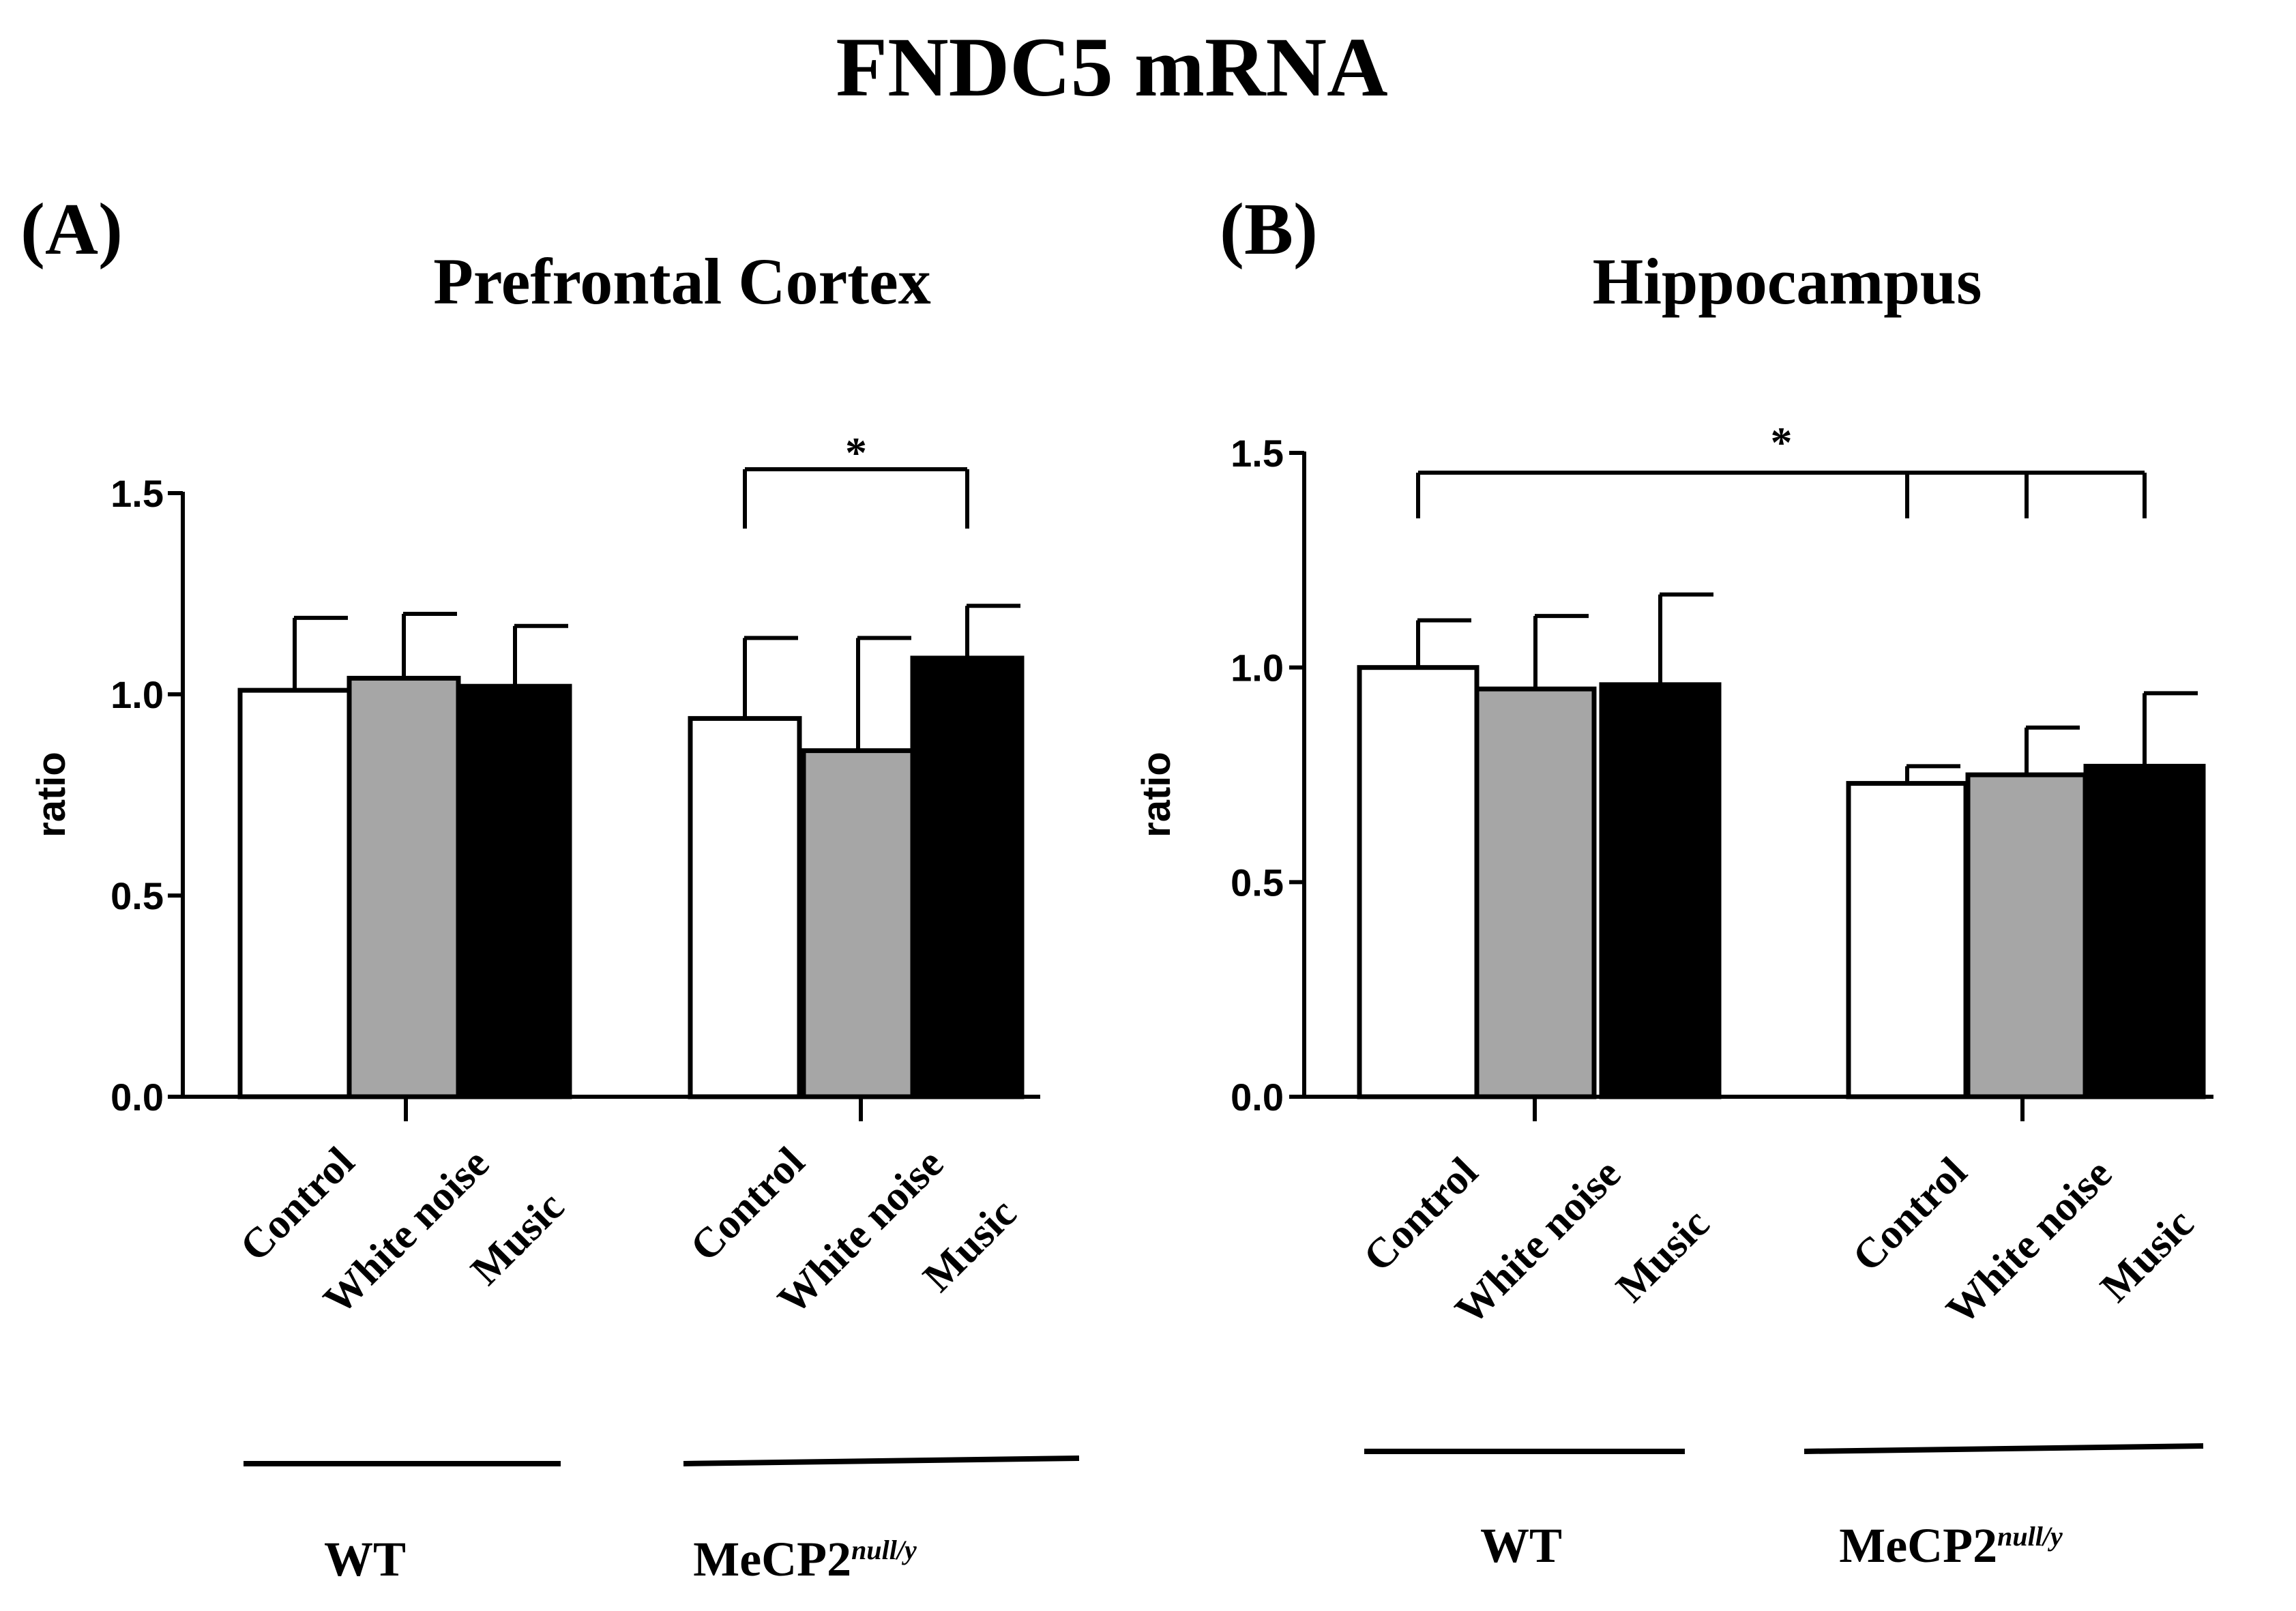  What do you see at coordinates (1156, 795) in the screenshot?
I see `panel-b-y-axis-label: ratio` at bounding box center [1156, 795].